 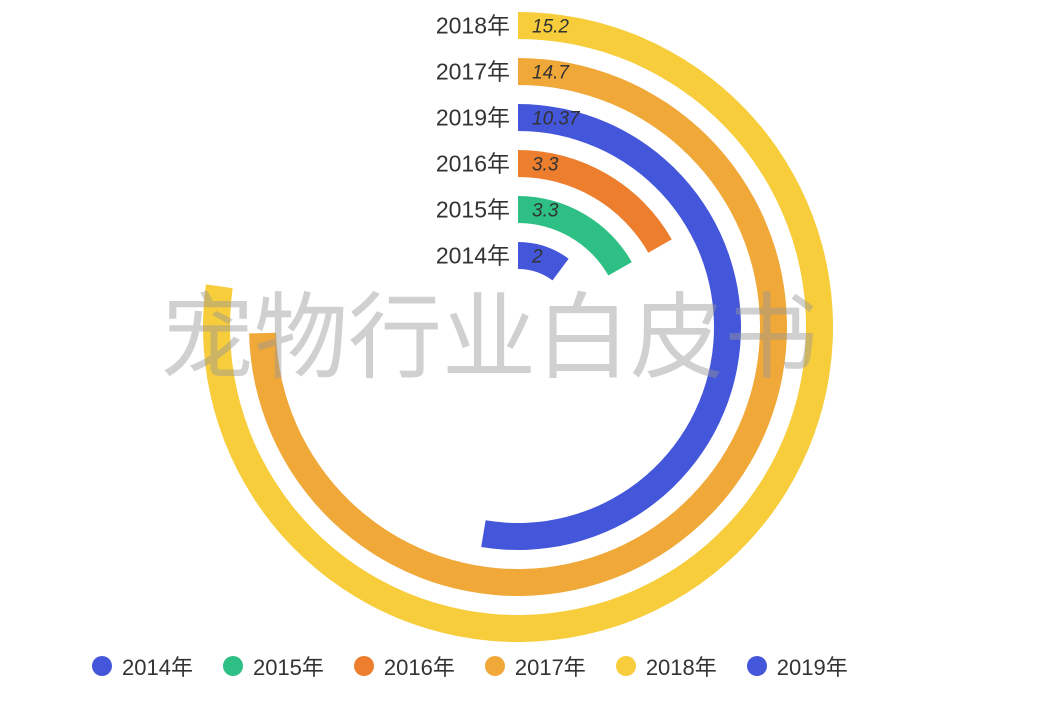 I want to click on legend: 2014年 2015年 2016年 2017年 2018年 2019年, so click(x=485, y=666).